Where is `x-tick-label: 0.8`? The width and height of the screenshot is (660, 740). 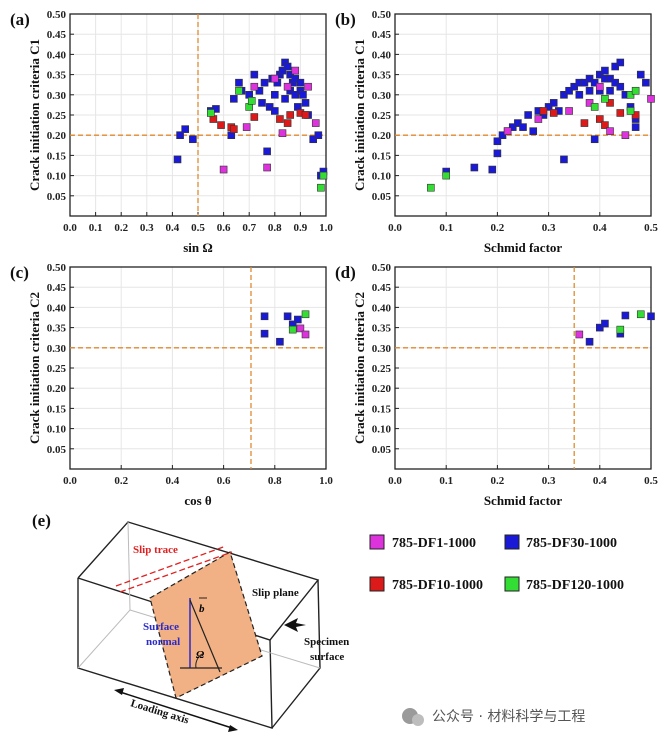 x-tick-label: 0.8 is located at coordinates (275, 228).